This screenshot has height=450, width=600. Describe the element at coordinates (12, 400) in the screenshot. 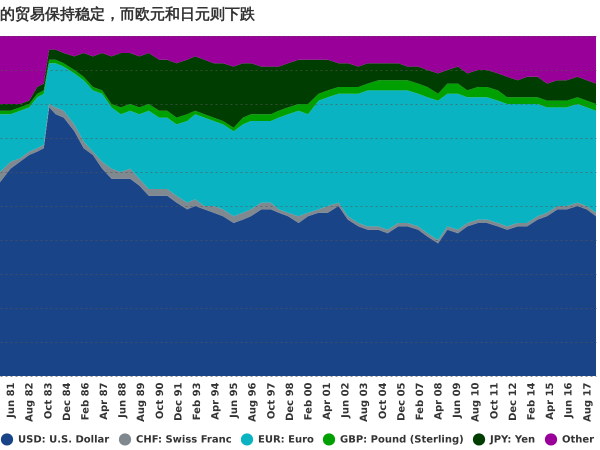

I see `x-tick-label: Jun 81` at that location.